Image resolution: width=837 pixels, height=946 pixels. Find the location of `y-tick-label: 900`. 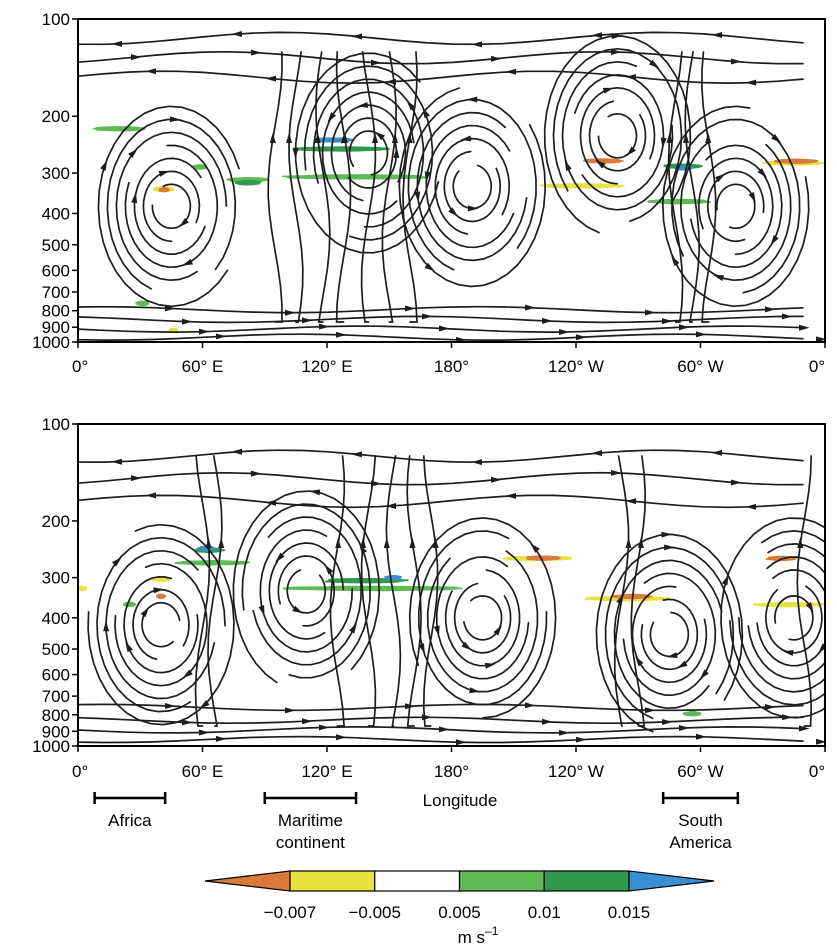

y-tick-label: 900 is located at coordinates (56, 731).